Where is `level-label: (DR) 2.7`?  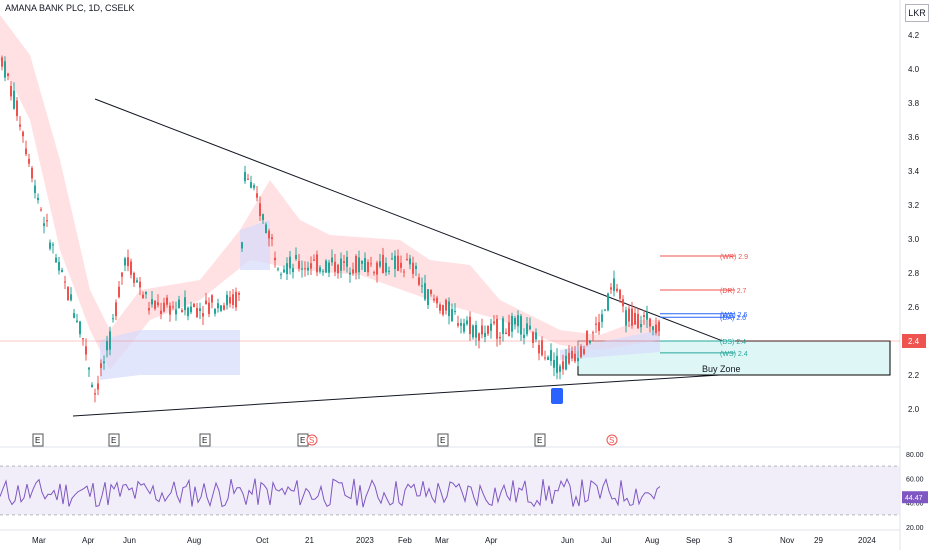
level-label: (DR) 2.7 is located at coordinates (733, 291).